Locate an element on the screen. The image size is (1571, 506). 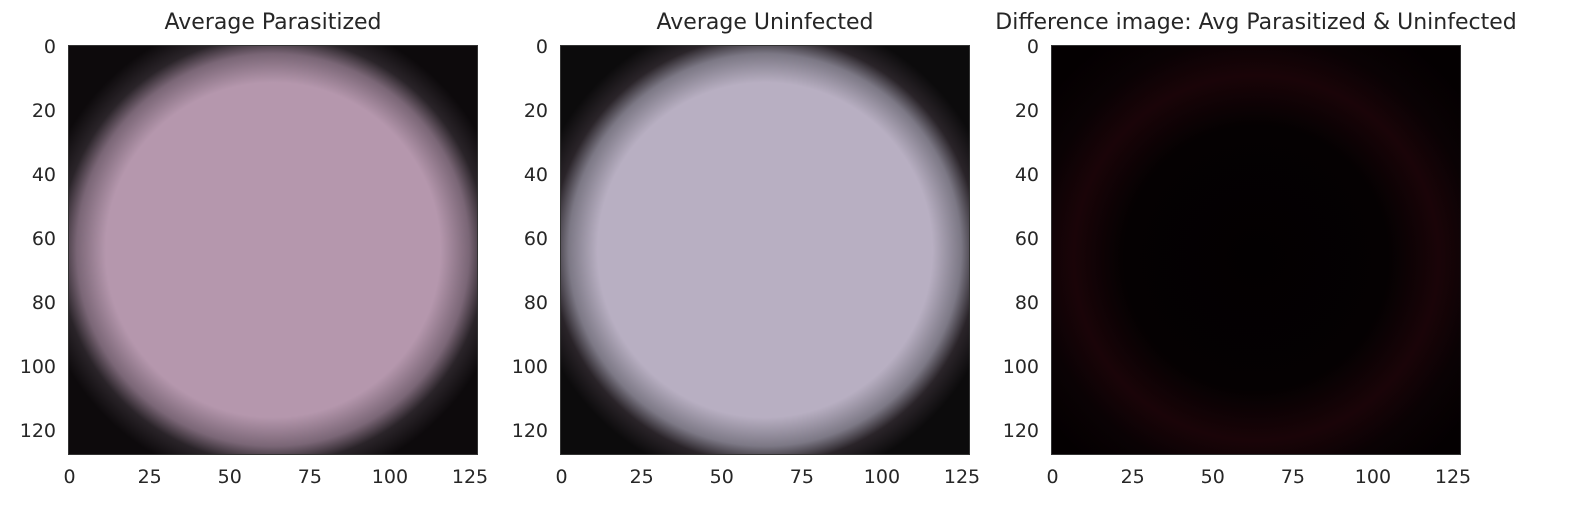
panel-title: Average Uninfected is located at coordinates (765, 22).